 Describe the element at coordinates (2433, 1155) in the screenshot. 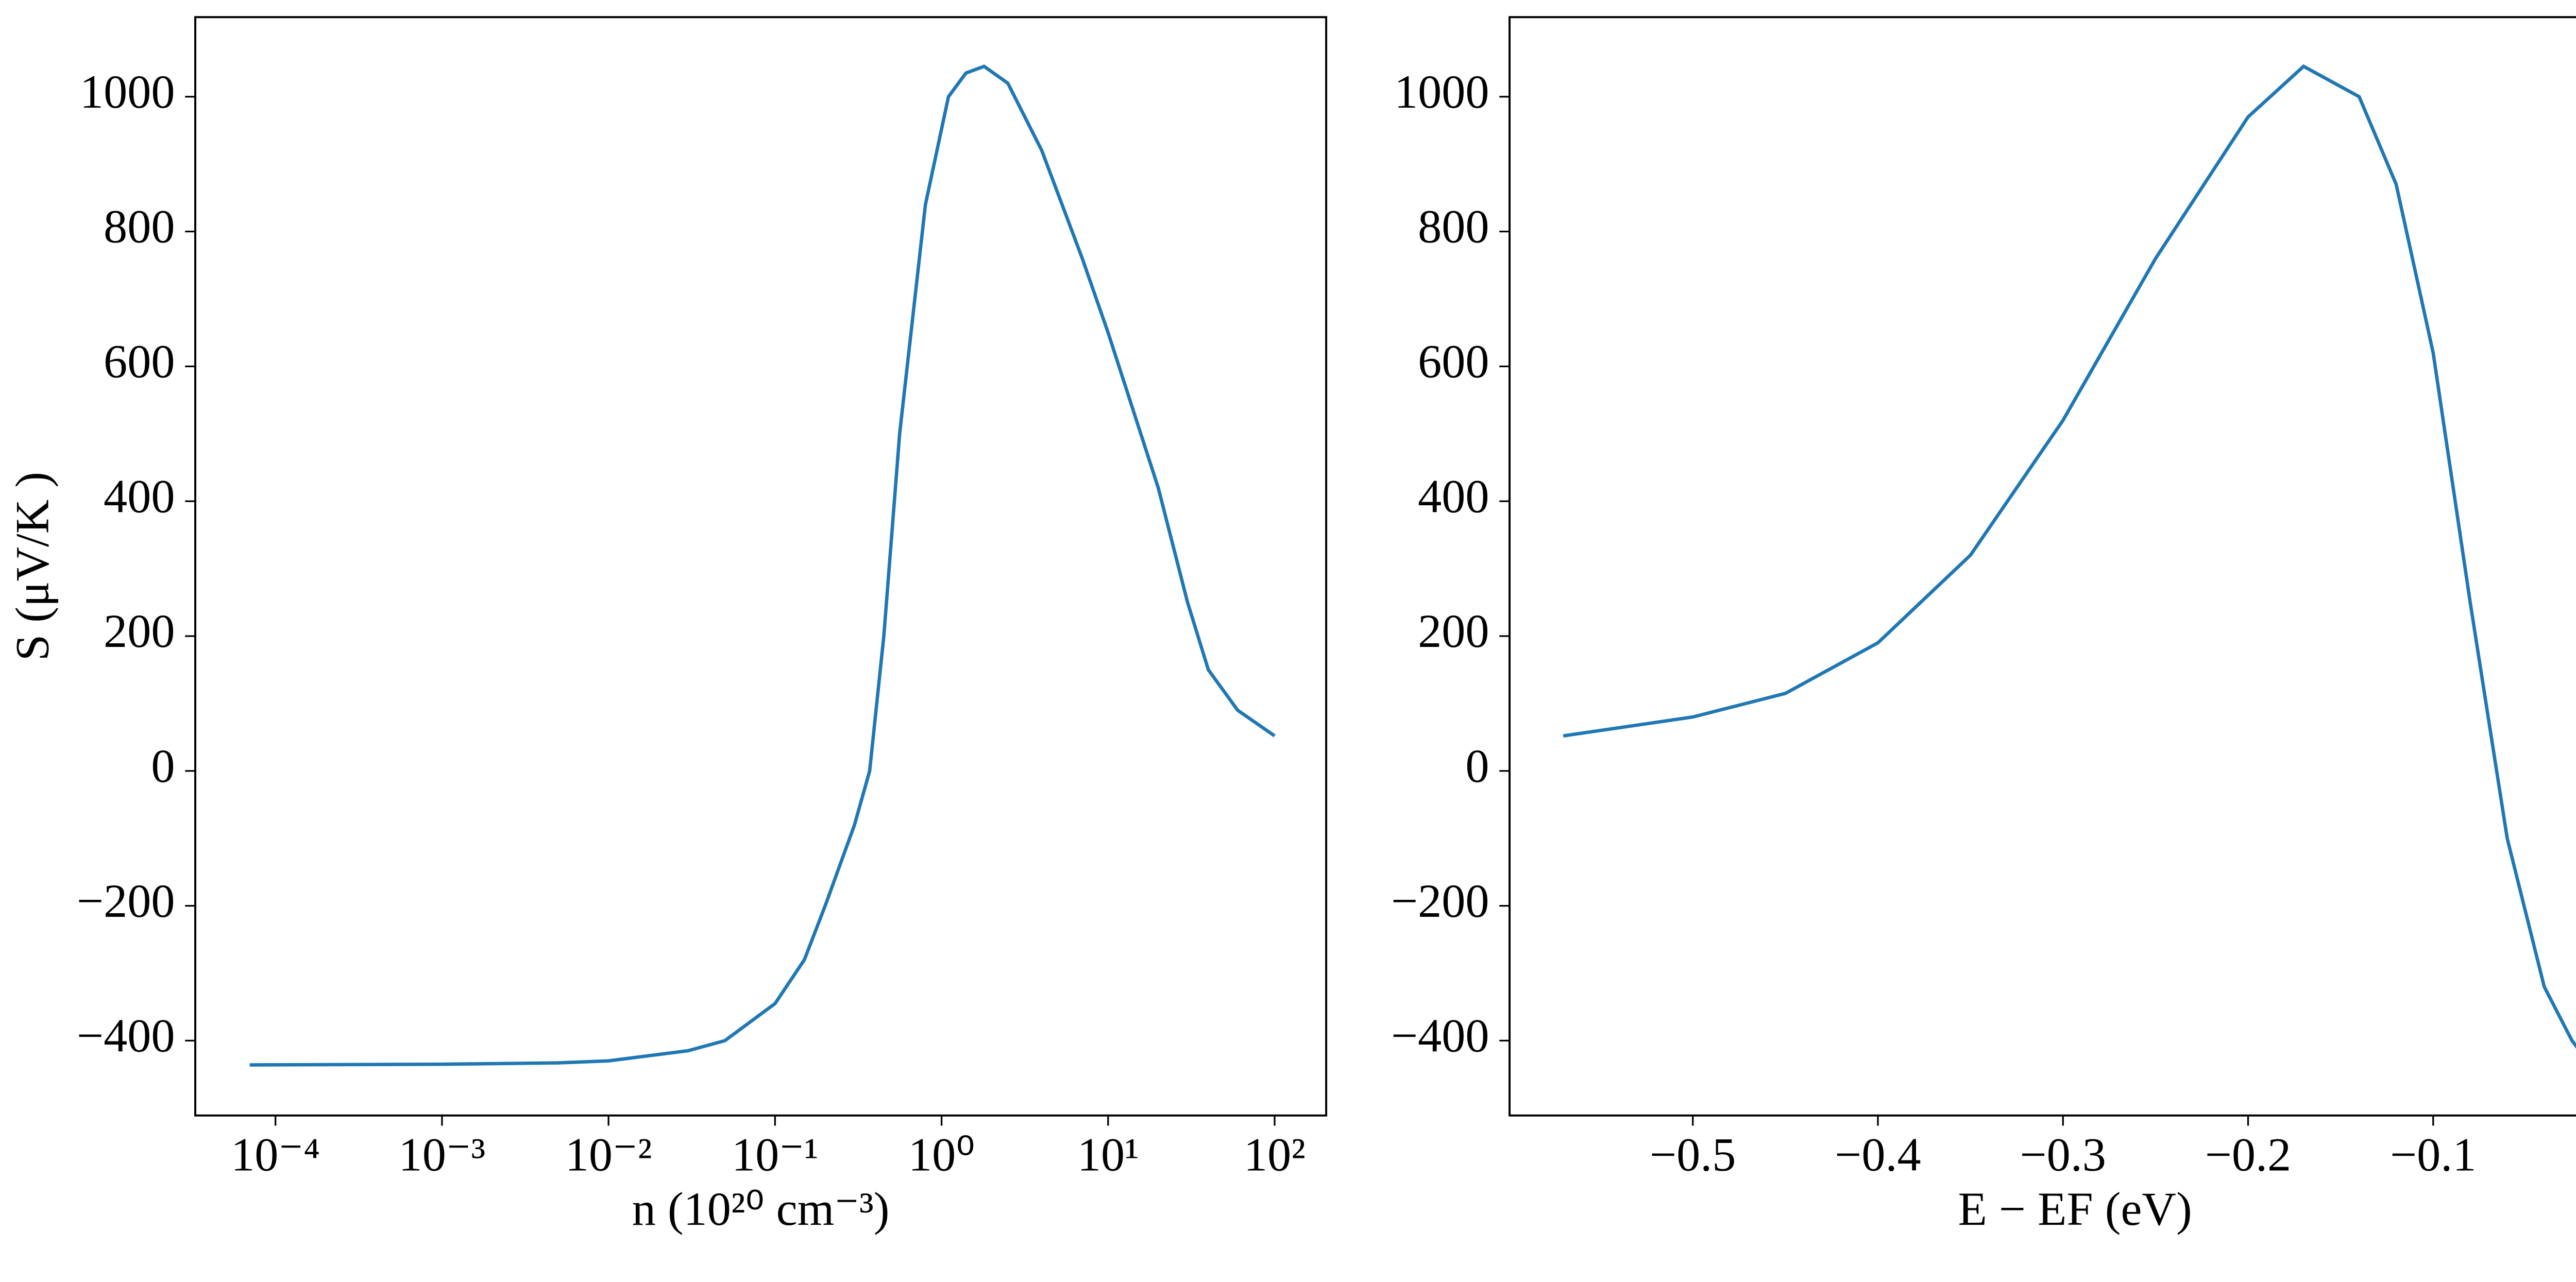

I see `x-tick-label: −0.1` at that location.